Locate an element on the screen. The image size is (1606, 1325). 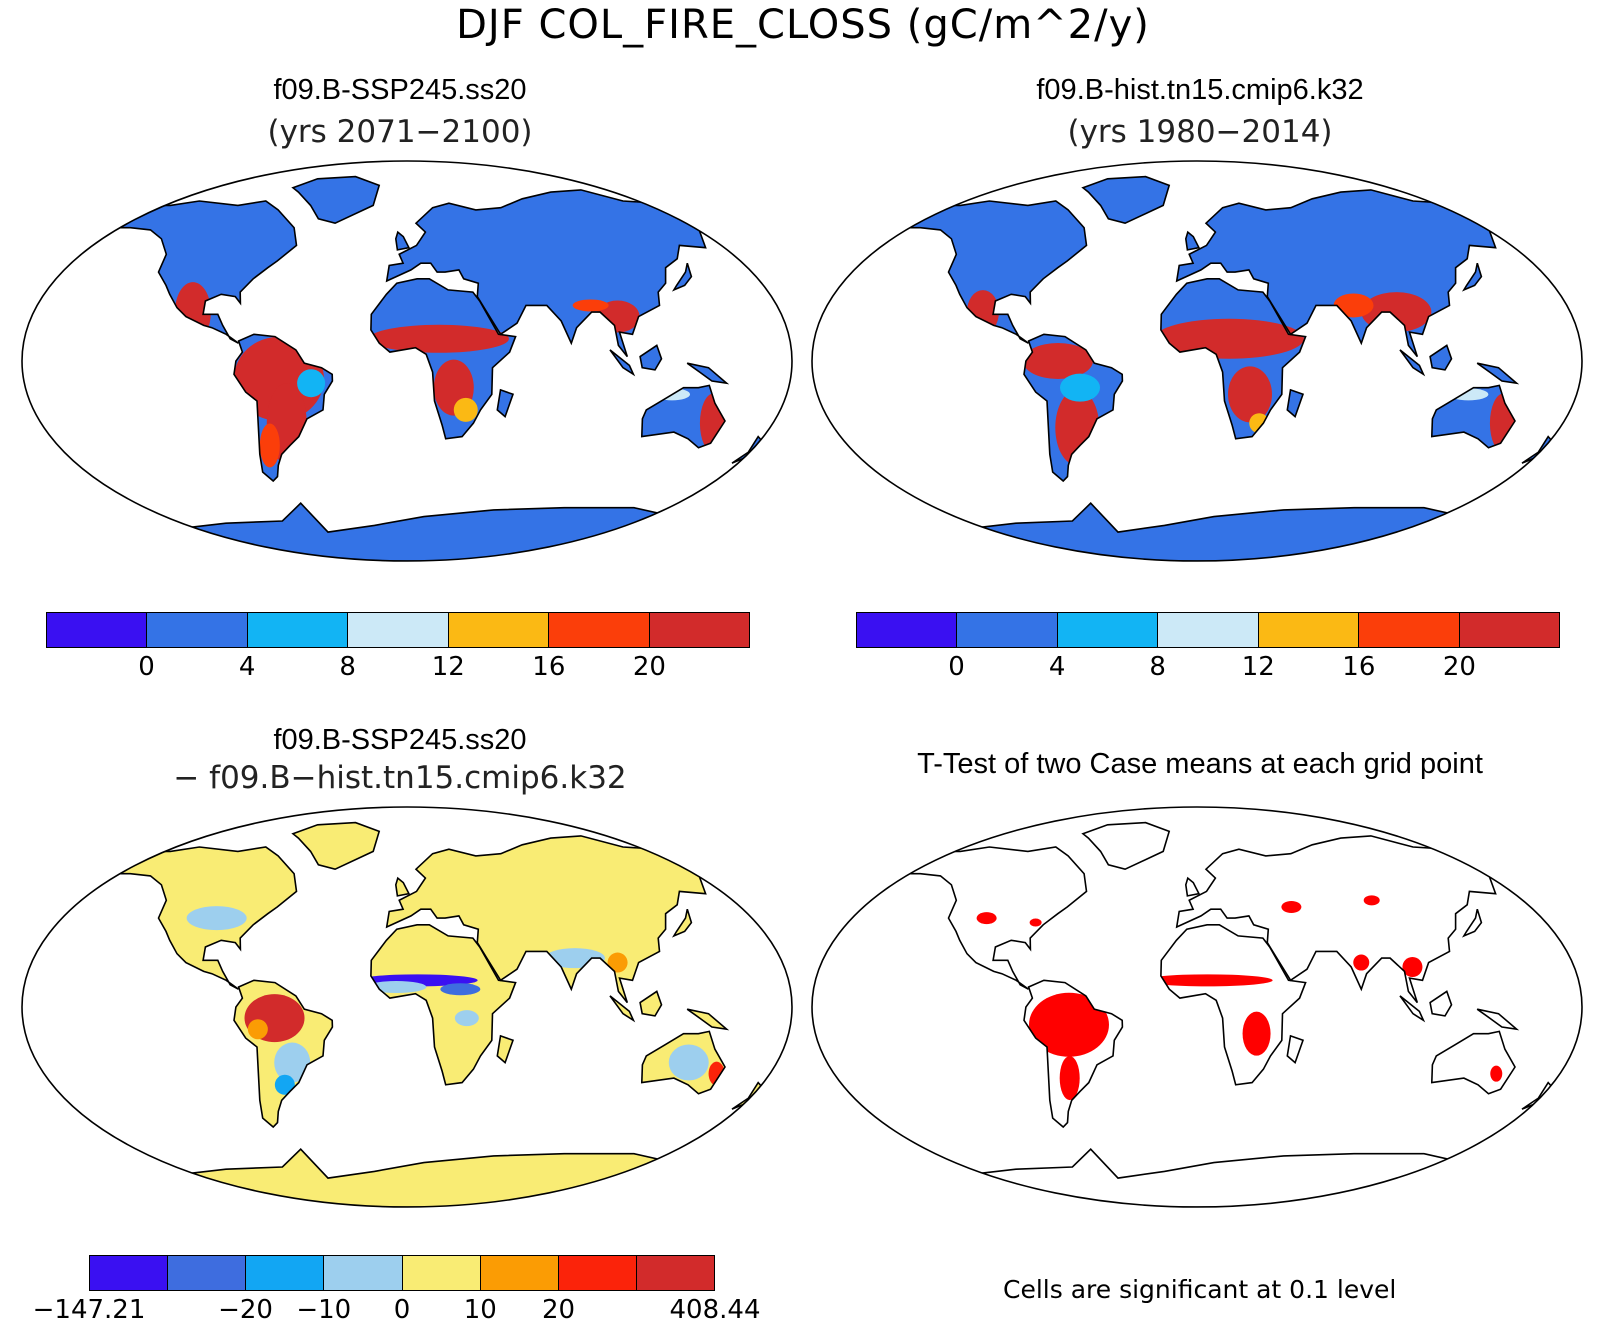
colorbar-top-right is located at coordinates (1208, 630).